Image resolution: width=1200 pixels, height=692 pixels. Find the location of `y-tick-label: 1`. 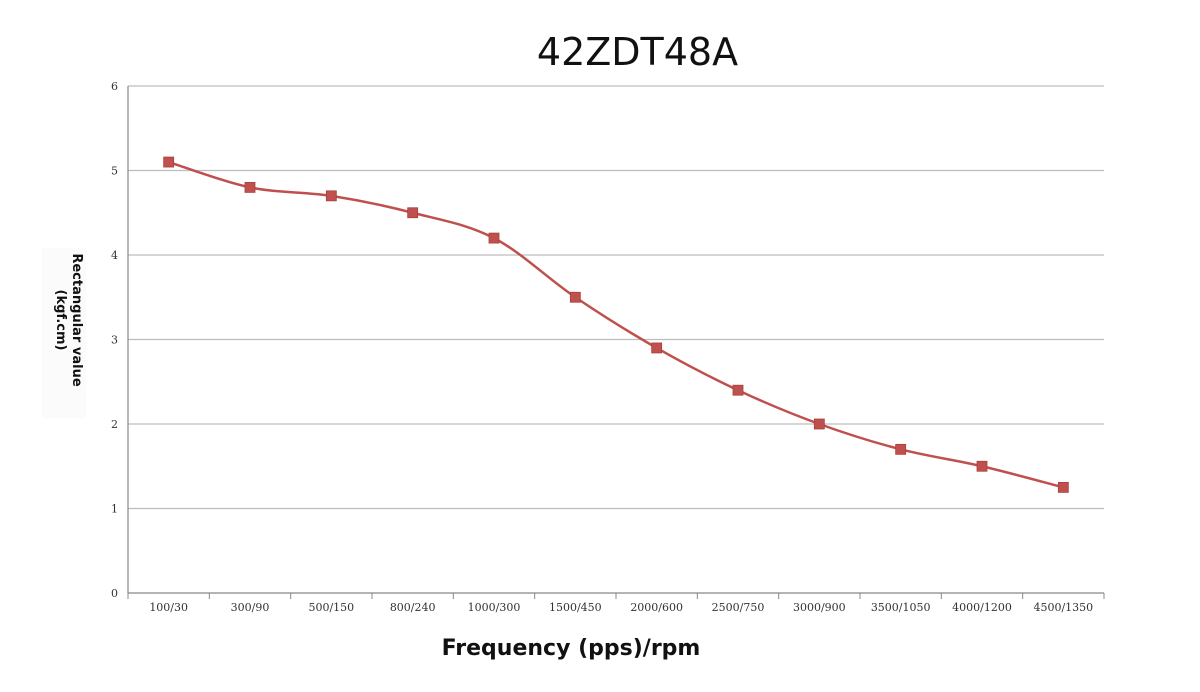

y-tick-label: 1 is located at coordinates (114, 509).